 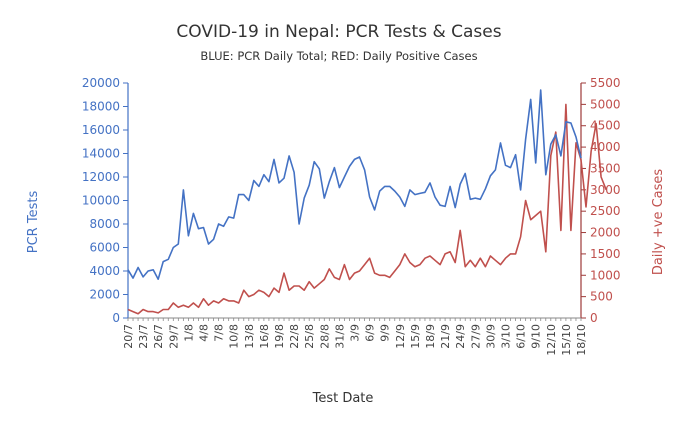 What do you see at coordinates (101, 201) in the screenshot?
I see `left-tick-label: 10000` at bounding box center [101, 201].